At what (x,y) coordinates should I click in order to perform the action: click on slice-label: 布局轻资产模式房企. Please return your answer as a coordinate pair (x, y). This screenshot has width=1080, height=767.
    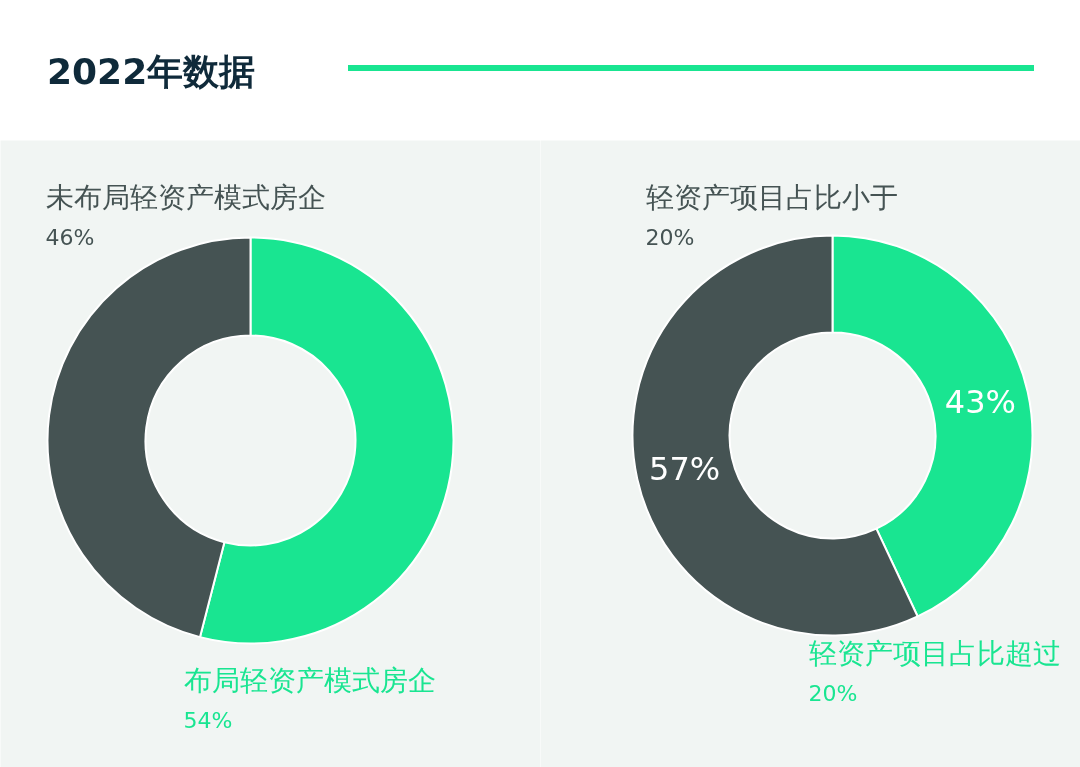
    Looking at the image, I should click on (309, 680).